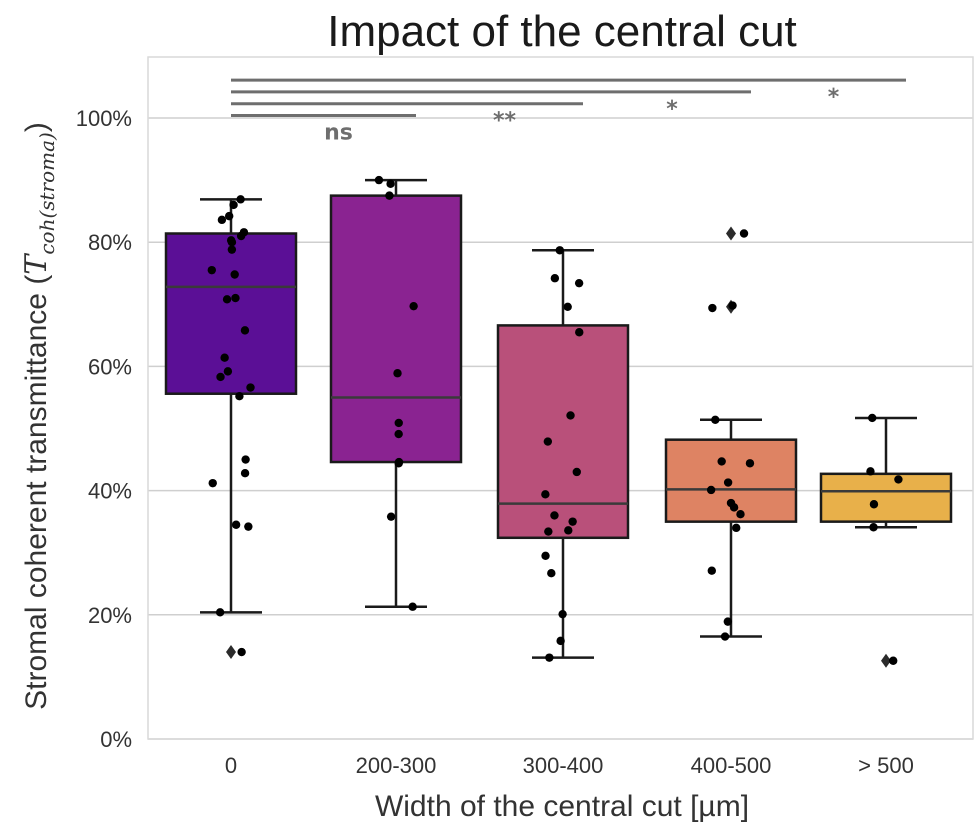 This screenshot has height=826, width=974. I want to click on y-tick-label: 20%, so click(110, 615).